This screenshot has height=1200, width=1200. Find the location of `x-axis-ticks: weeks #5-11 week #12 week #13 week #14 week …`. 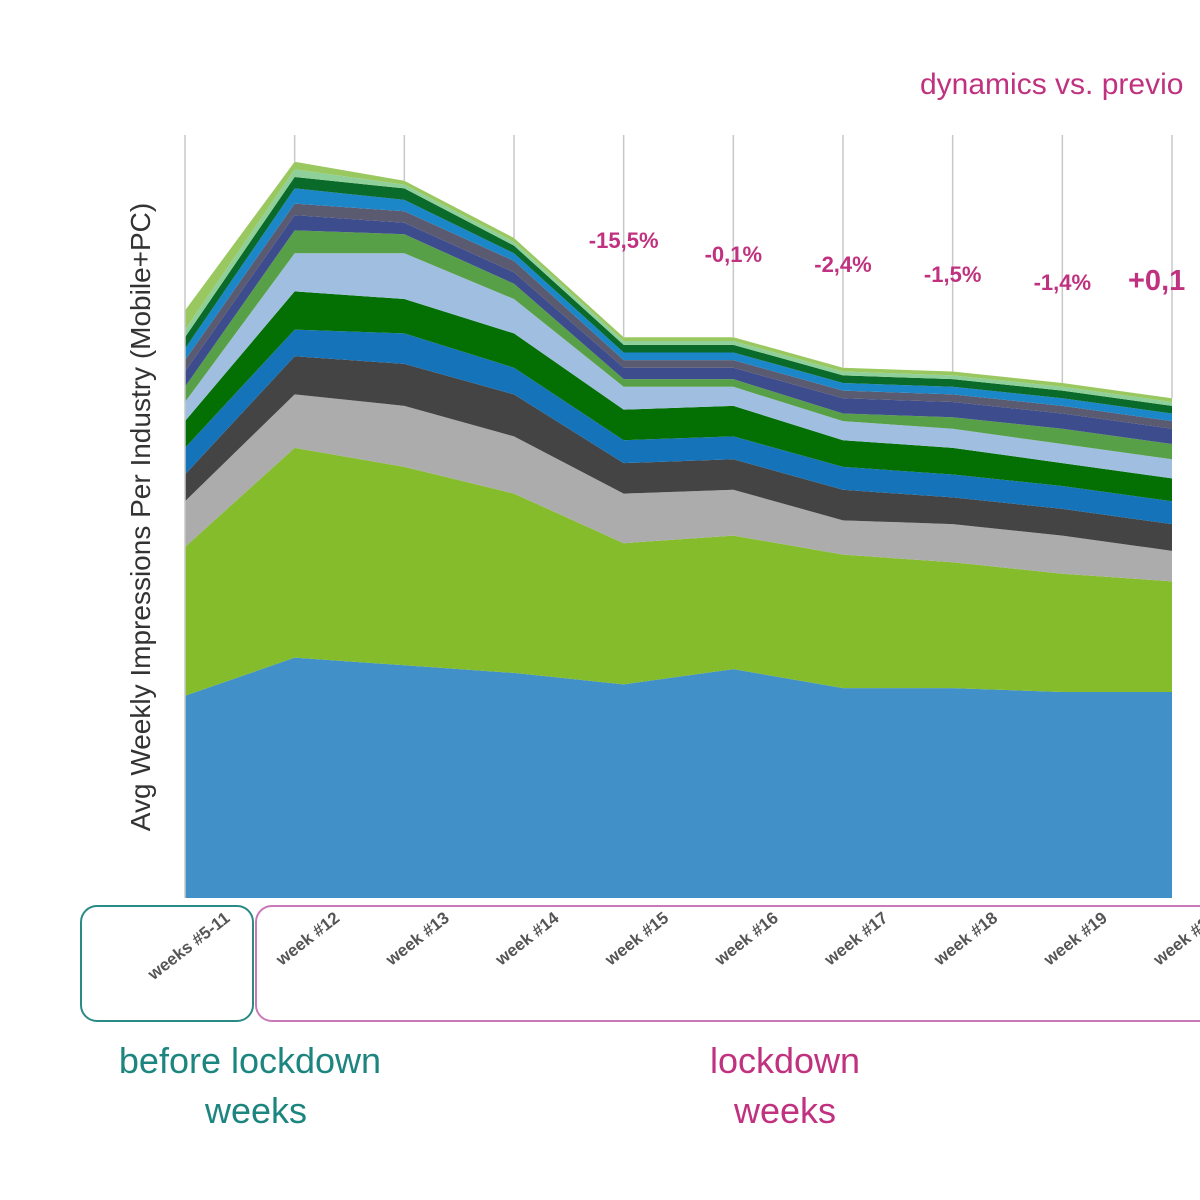

x-axis-ticks: weeks #5-11 week #12 week #13 week #14 week … is located at coordinates (672, 946).